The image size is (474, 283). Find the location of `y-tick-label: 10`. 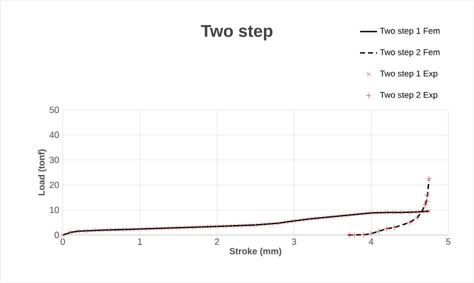

y-tick-label: 10 is located at coordinates (54, 210).